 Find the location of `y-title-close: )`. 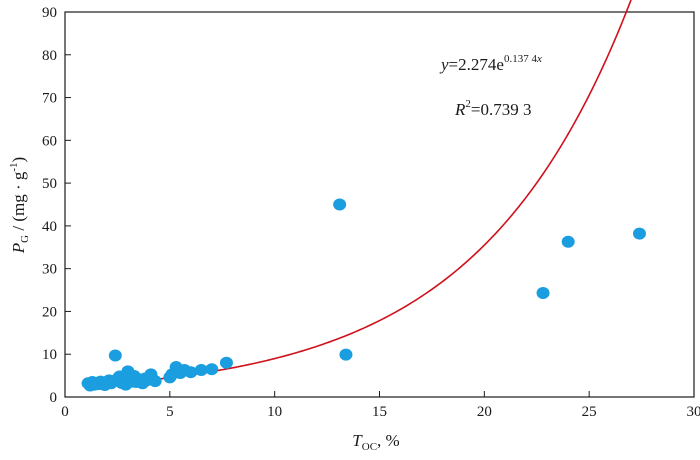

y-title-close: ) is located at coordinates (18, 160).